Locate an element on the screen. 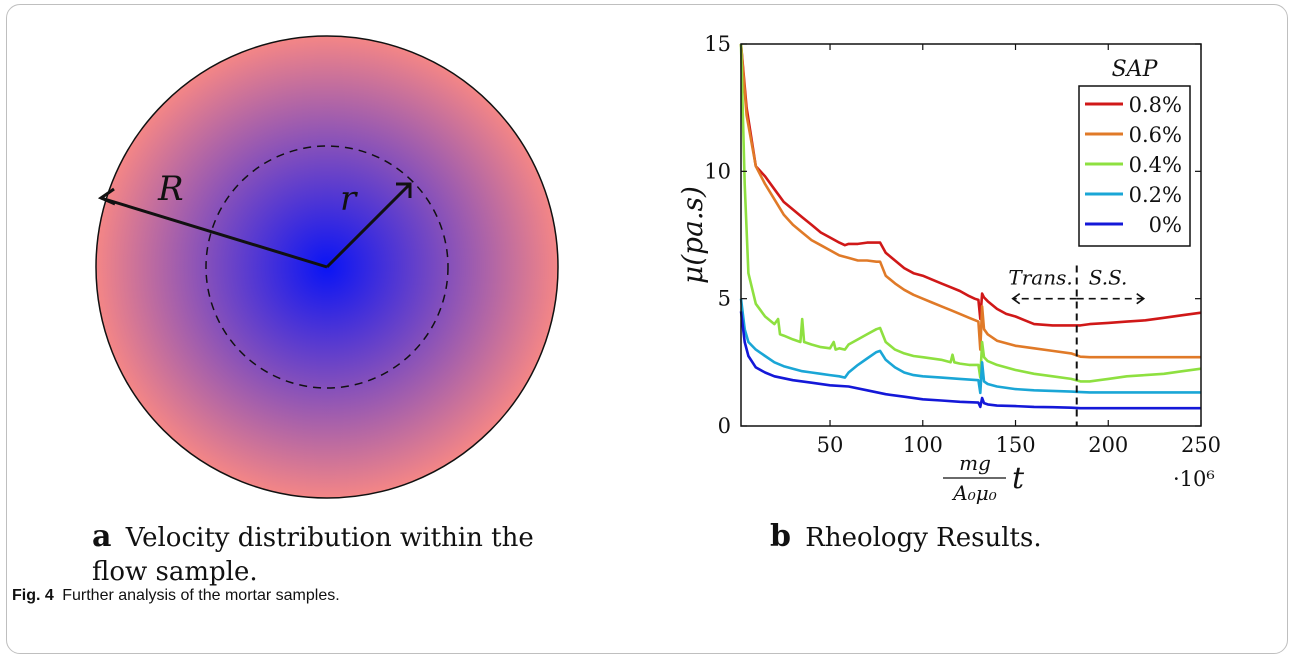 The height and width of the screenshot is (654, 1295). legend-box is located at coordinates (1134, 166).